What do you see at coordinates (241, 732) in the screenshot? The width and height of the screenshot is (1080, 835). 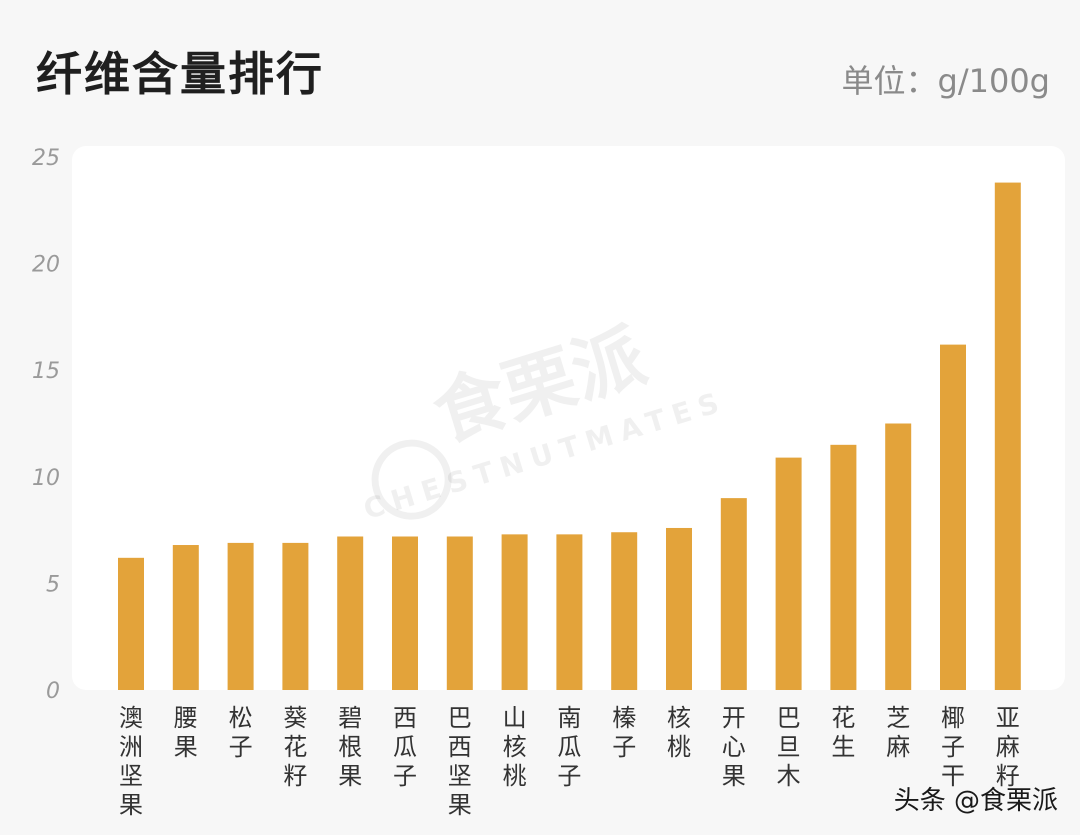 I see `x-tick-label: 松子` at bounding box center [241, 732].